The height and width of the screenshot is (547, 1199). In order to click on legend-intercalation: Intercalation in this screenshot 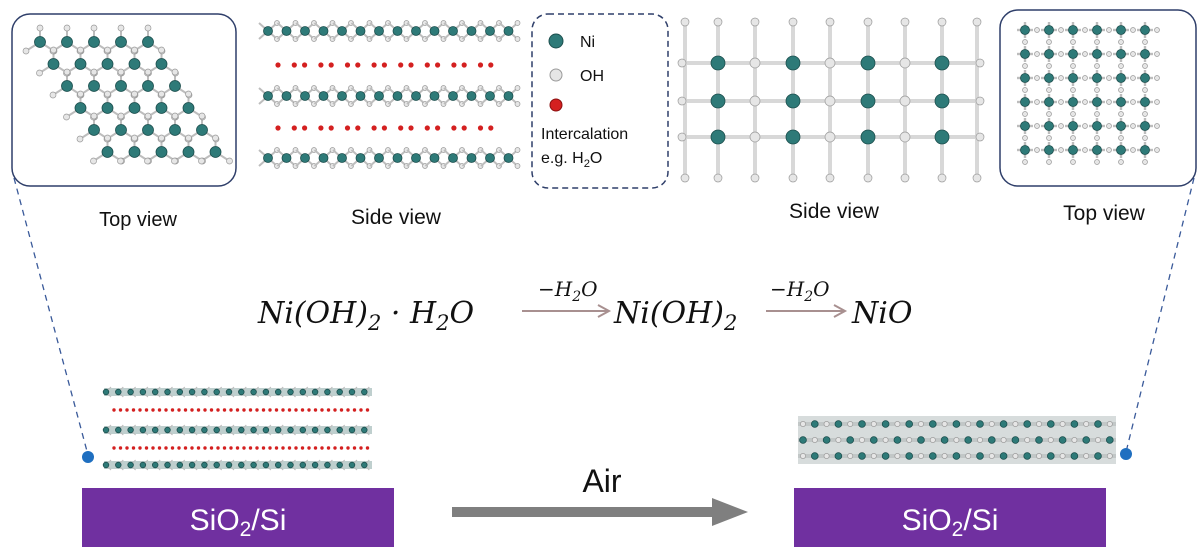, I will do `click(584, 134)`.